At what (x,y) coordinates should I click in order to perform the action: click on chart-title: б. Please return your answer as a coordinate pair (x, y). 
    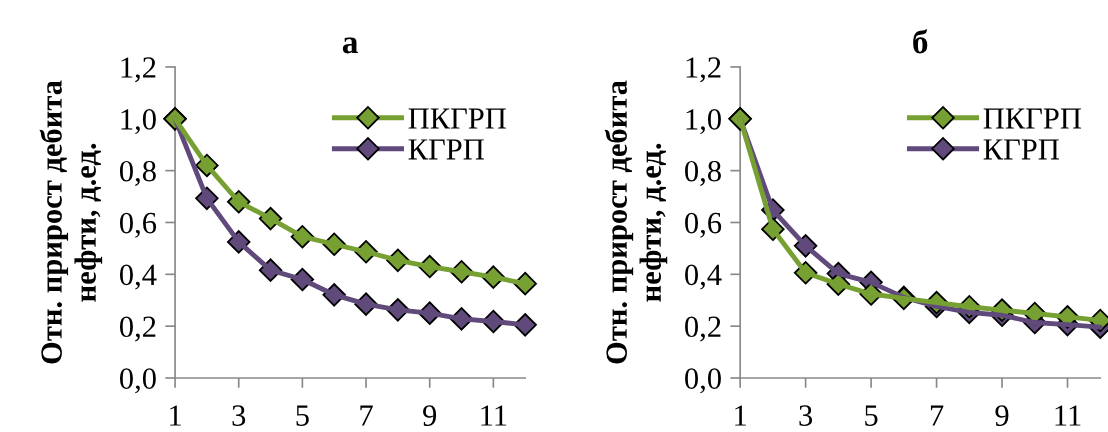
    Looking at the image, I should click on (920, 41).